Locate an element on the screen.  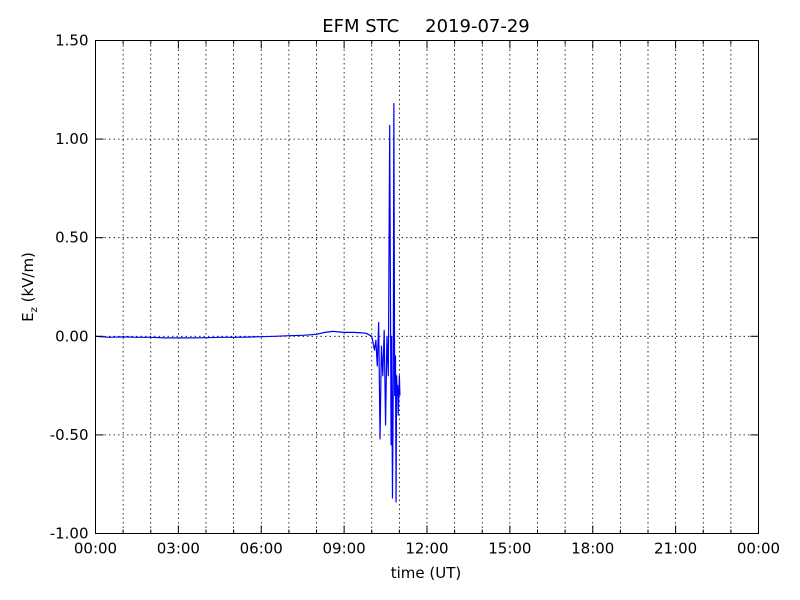
y-tick-label: 1.00 is located at coordinates (71, 139).